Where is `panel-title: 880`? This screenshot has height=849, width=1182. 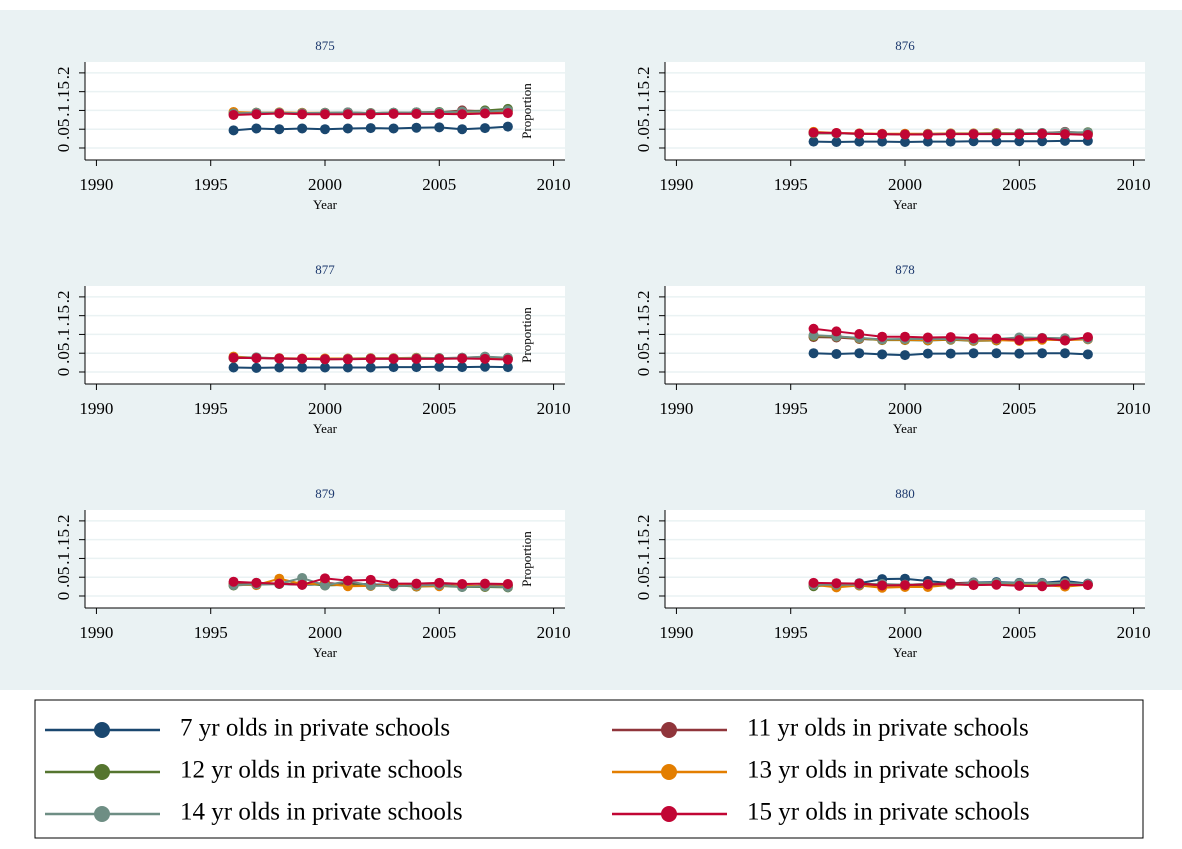
panel-title: 880 is located at coordinates (905, 493).